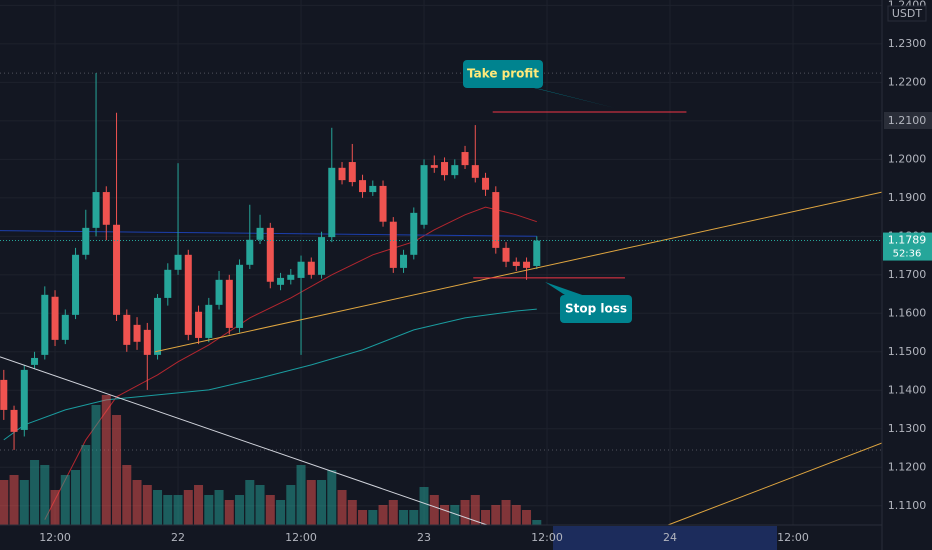 Image resolution: width=932 pixels, height=550 pixels. What do you see at coordinates (178, 537) in the screenshot?
I see `x-tick-label: 22` at bounding box center [178, 537].